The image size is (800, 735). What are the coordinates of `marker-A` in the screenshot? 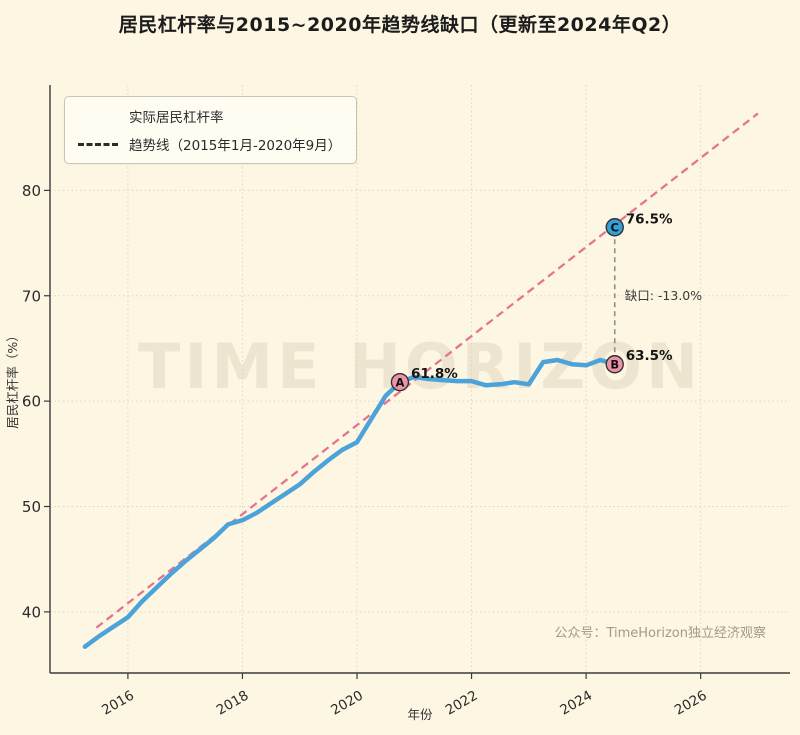 It's located at (400, 382).